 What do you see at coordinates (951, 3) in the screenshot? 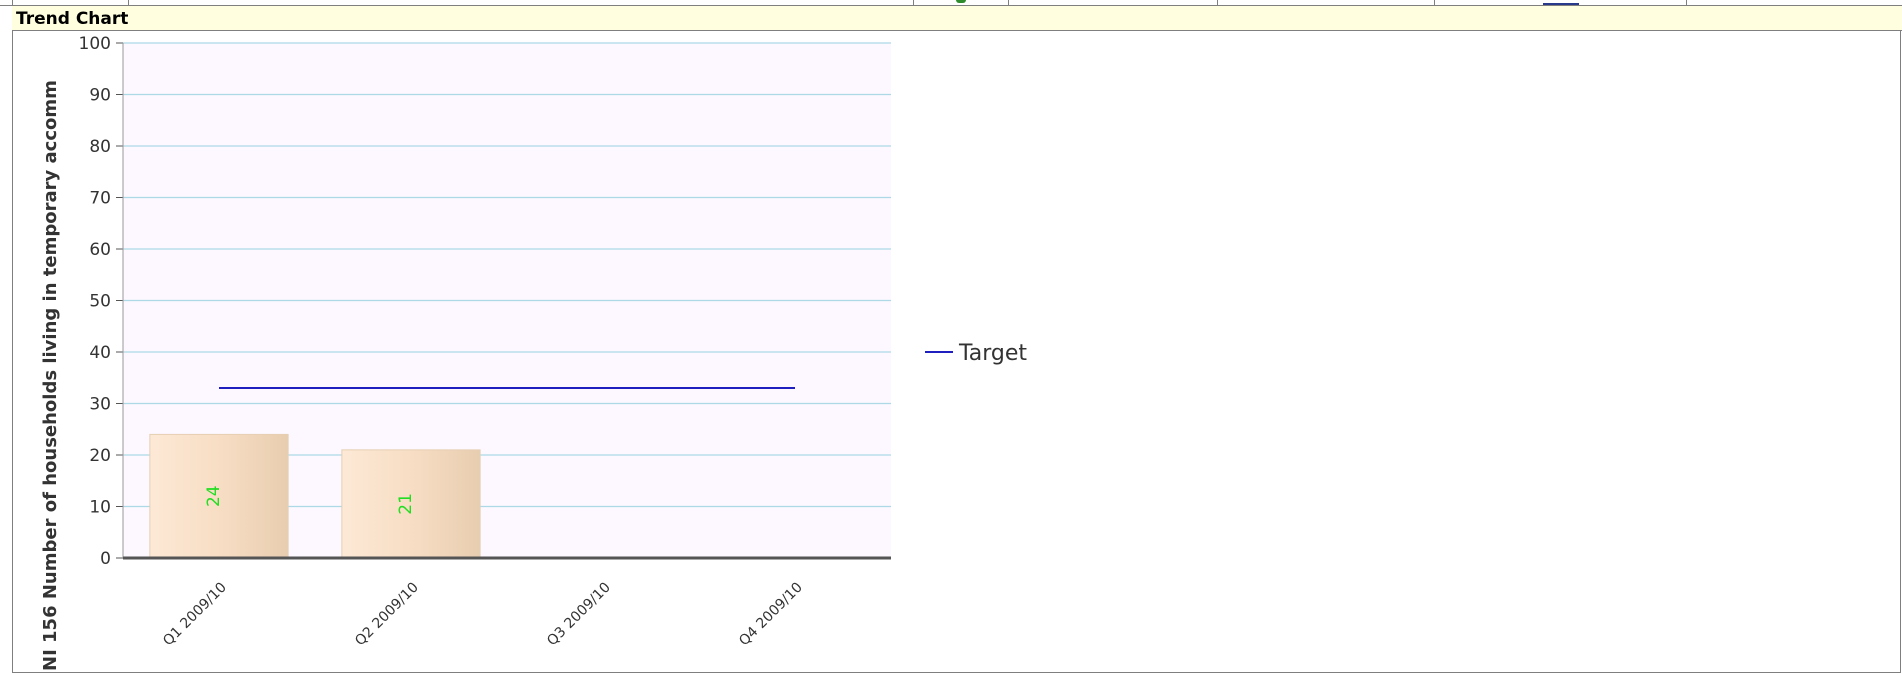
I see `top-strip` at bounding box center [951, 3].